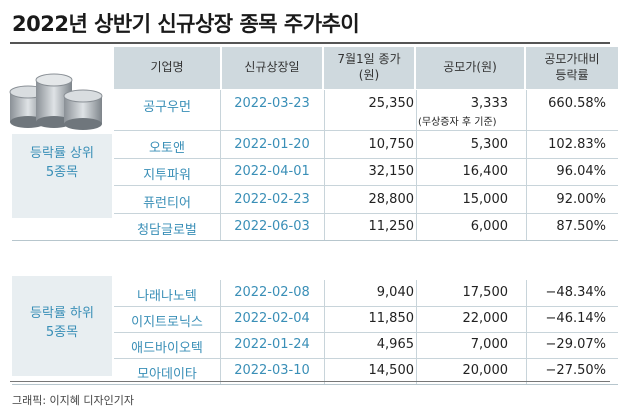 This screenshot has height=413, width=620. What do you see at coordinates (391, 199) in the screenshot?
I see `close-price: 28,800` at bounding box center [391, 199].